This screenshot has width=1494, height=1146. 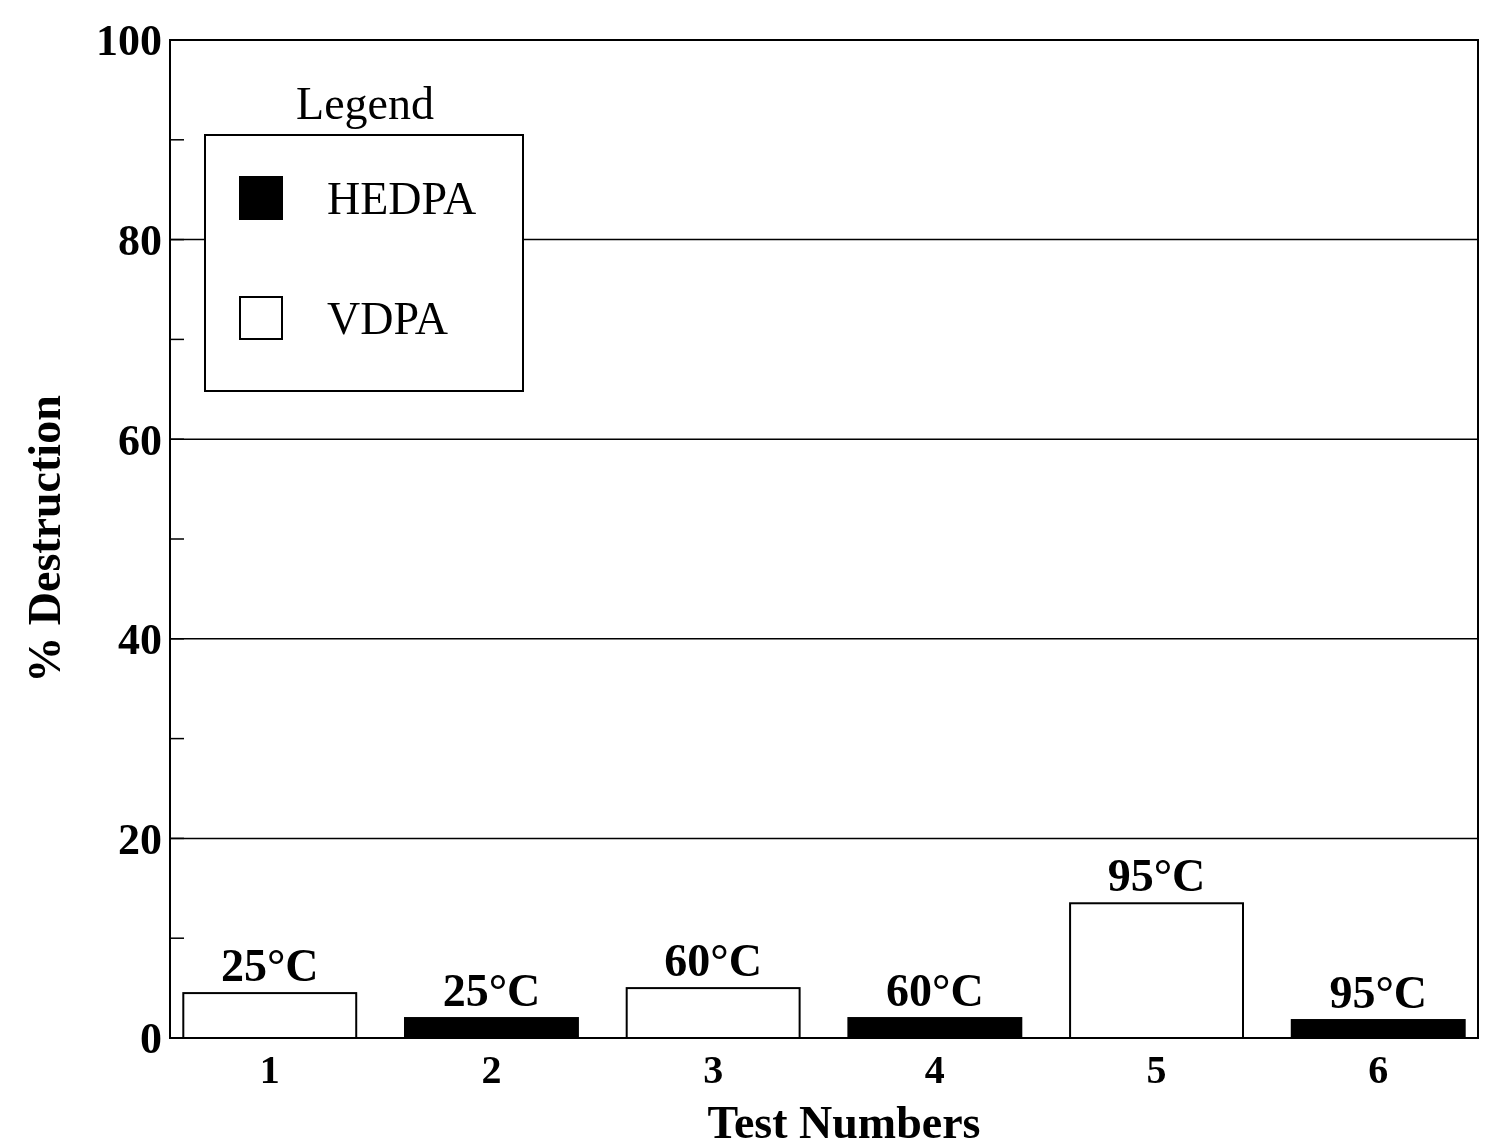 I want to click on legend-title: Legend, so click(x=365, y=103).